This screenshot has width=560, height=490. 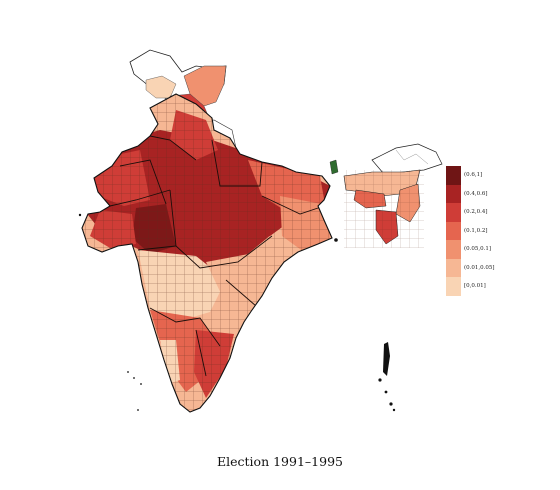 I want to click on legend-item: (0.05,0.1], so click(x=476, y=249).